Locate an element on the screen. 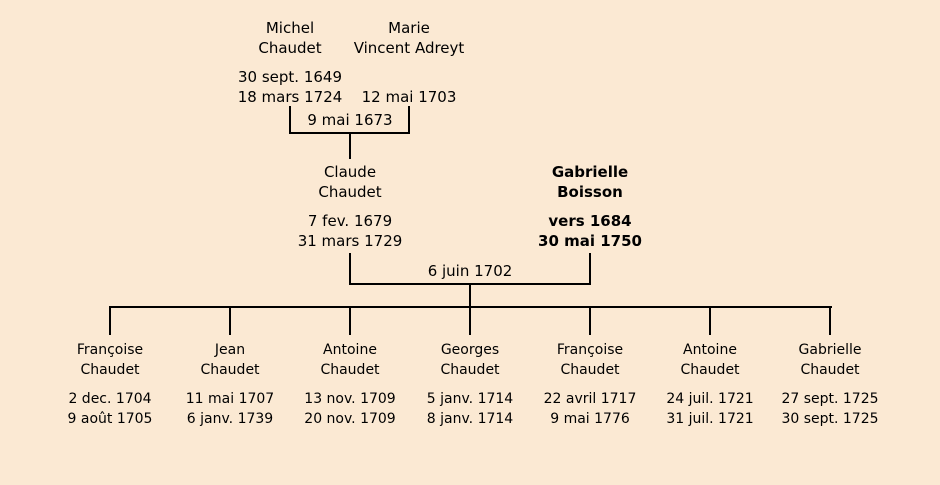  person-birth-date: 27 sept. 1725 is located at coordinates (830, 399).